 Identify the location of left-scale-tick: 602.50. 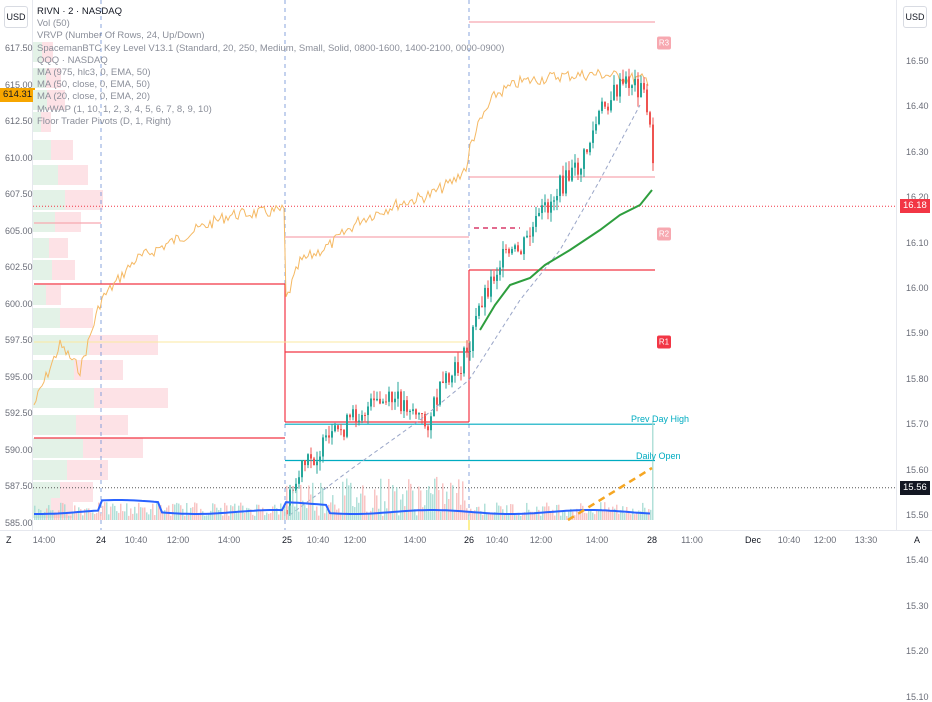
(19, 267).